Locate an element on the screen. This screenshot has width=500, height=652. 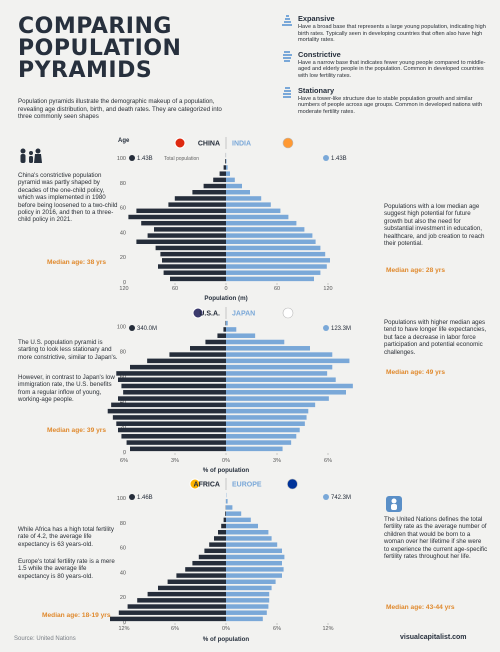
y-tick-label: 40 is located at coordinates (123, 573).